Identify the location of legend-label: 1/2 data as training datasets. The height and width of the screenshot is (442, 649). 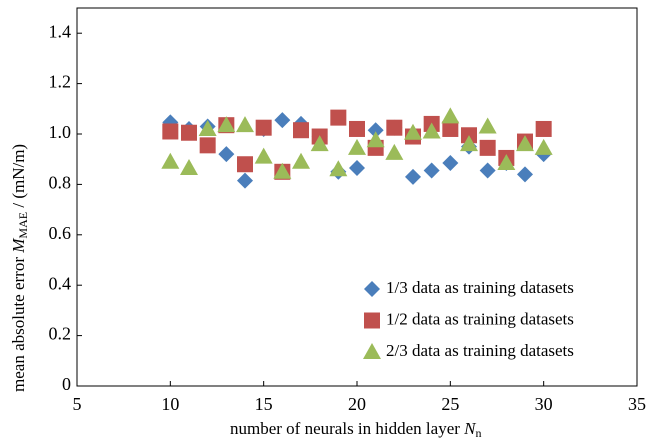
(480, 318).